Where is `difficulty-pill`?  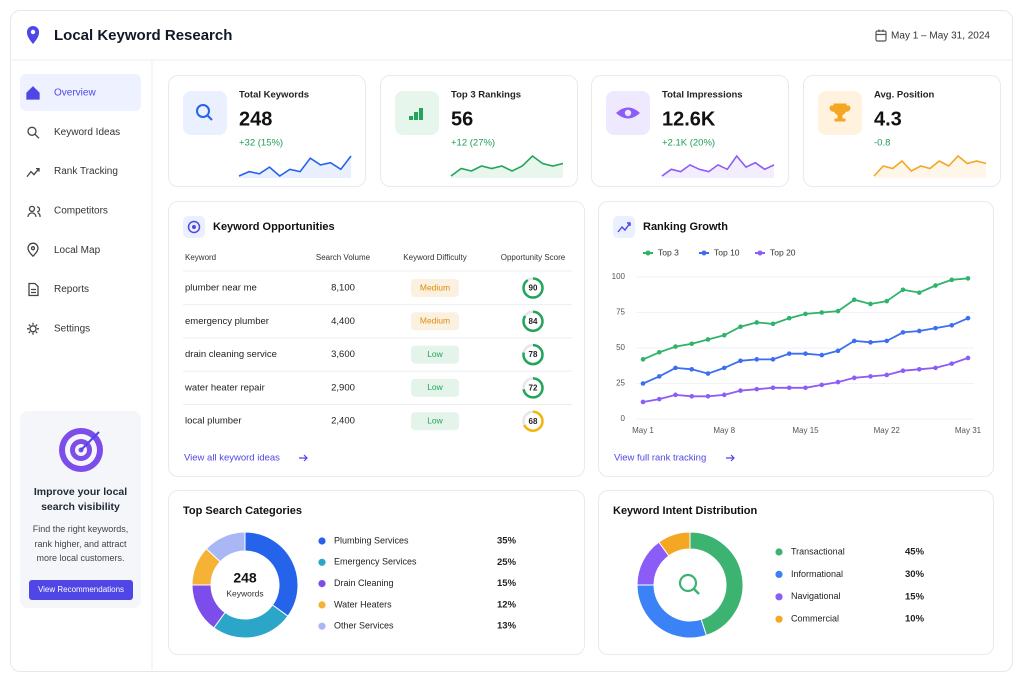
difficulty-pill is located at coordinates (435, 387).